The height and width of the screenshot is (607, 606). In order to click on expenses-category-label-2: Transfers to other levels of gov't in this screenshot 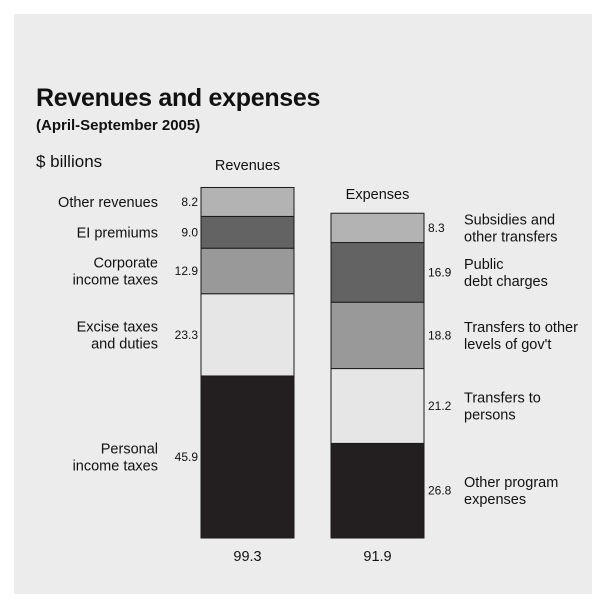, I will do `click(521, 336)`.